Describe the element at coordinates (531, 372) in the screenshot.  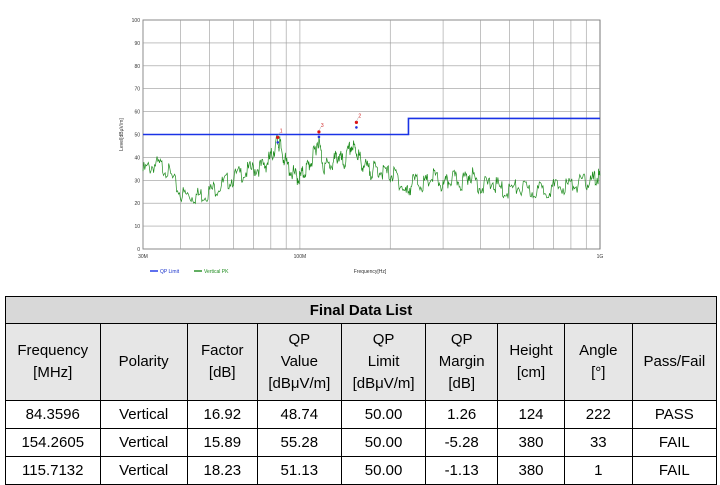
I see `column-header-line: [cm]` at that location.